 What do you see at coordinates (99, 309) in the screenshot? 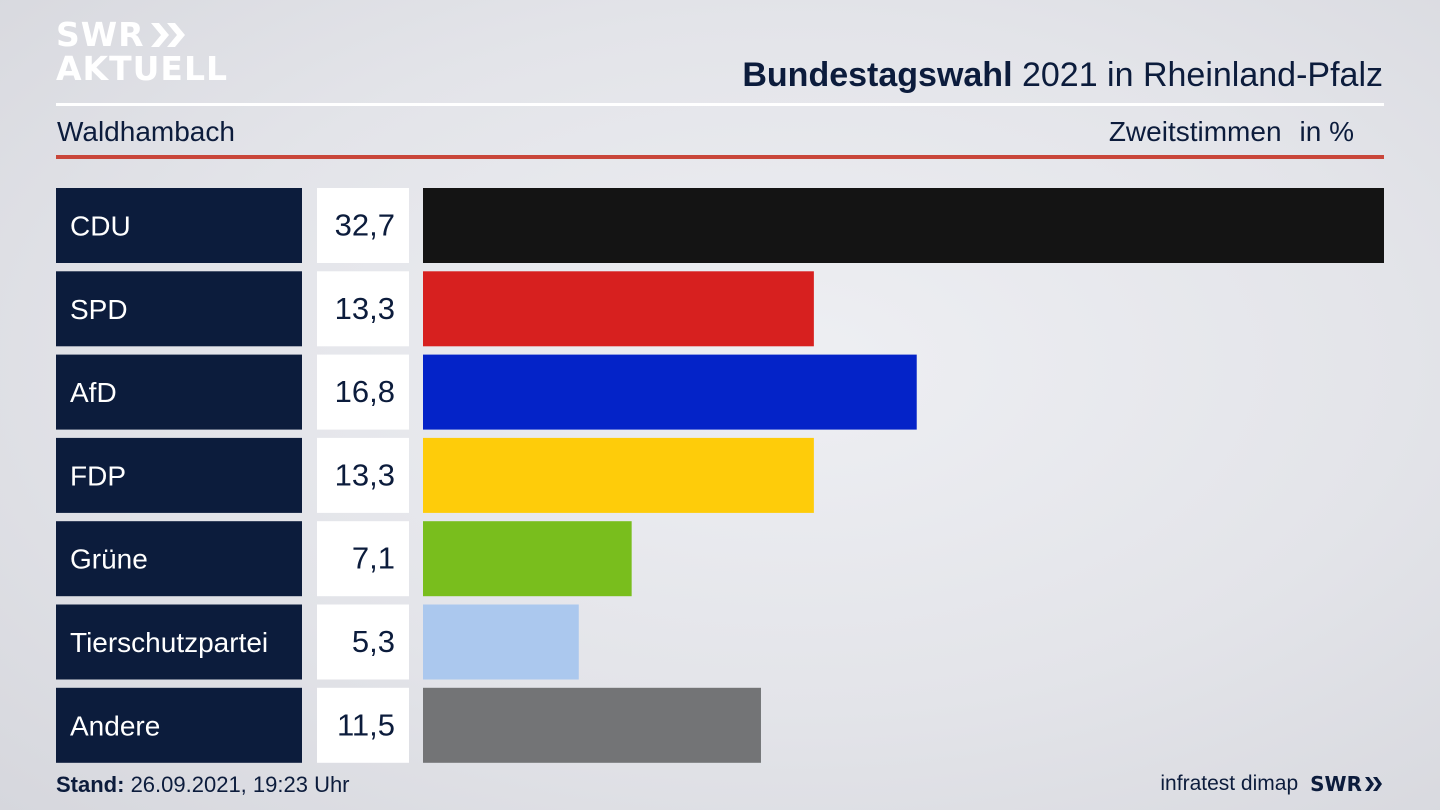
I see `party-label: SPD` at bounding box center [99, 309].